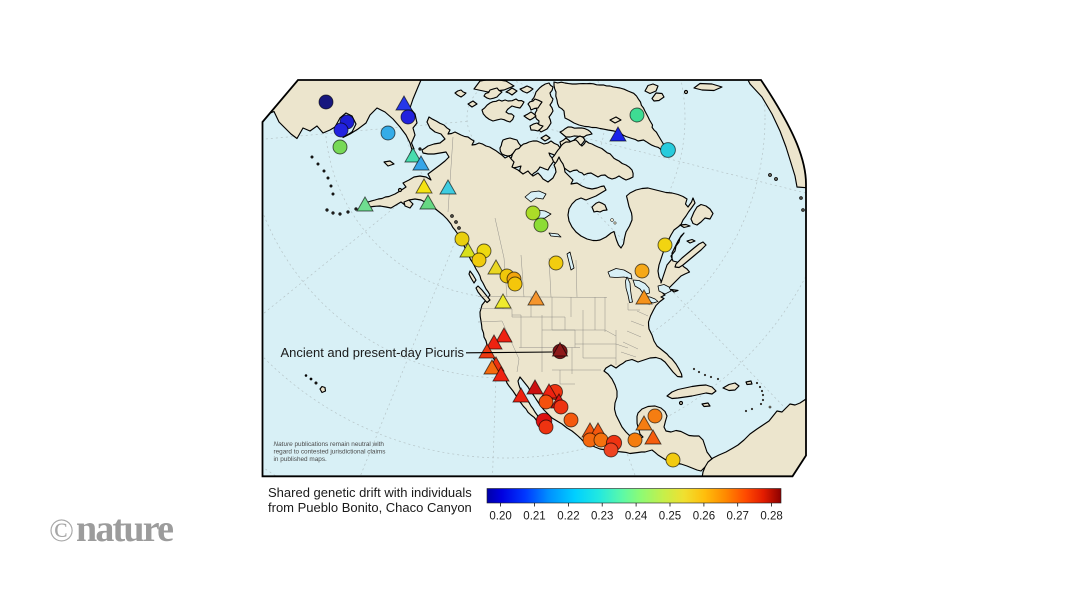 This screenshot has width=1066, height=600. What do you see at coordinates (738, 517) in the screenshot?
I see `svg-text: 0.27` at bounding box center [738, 517].